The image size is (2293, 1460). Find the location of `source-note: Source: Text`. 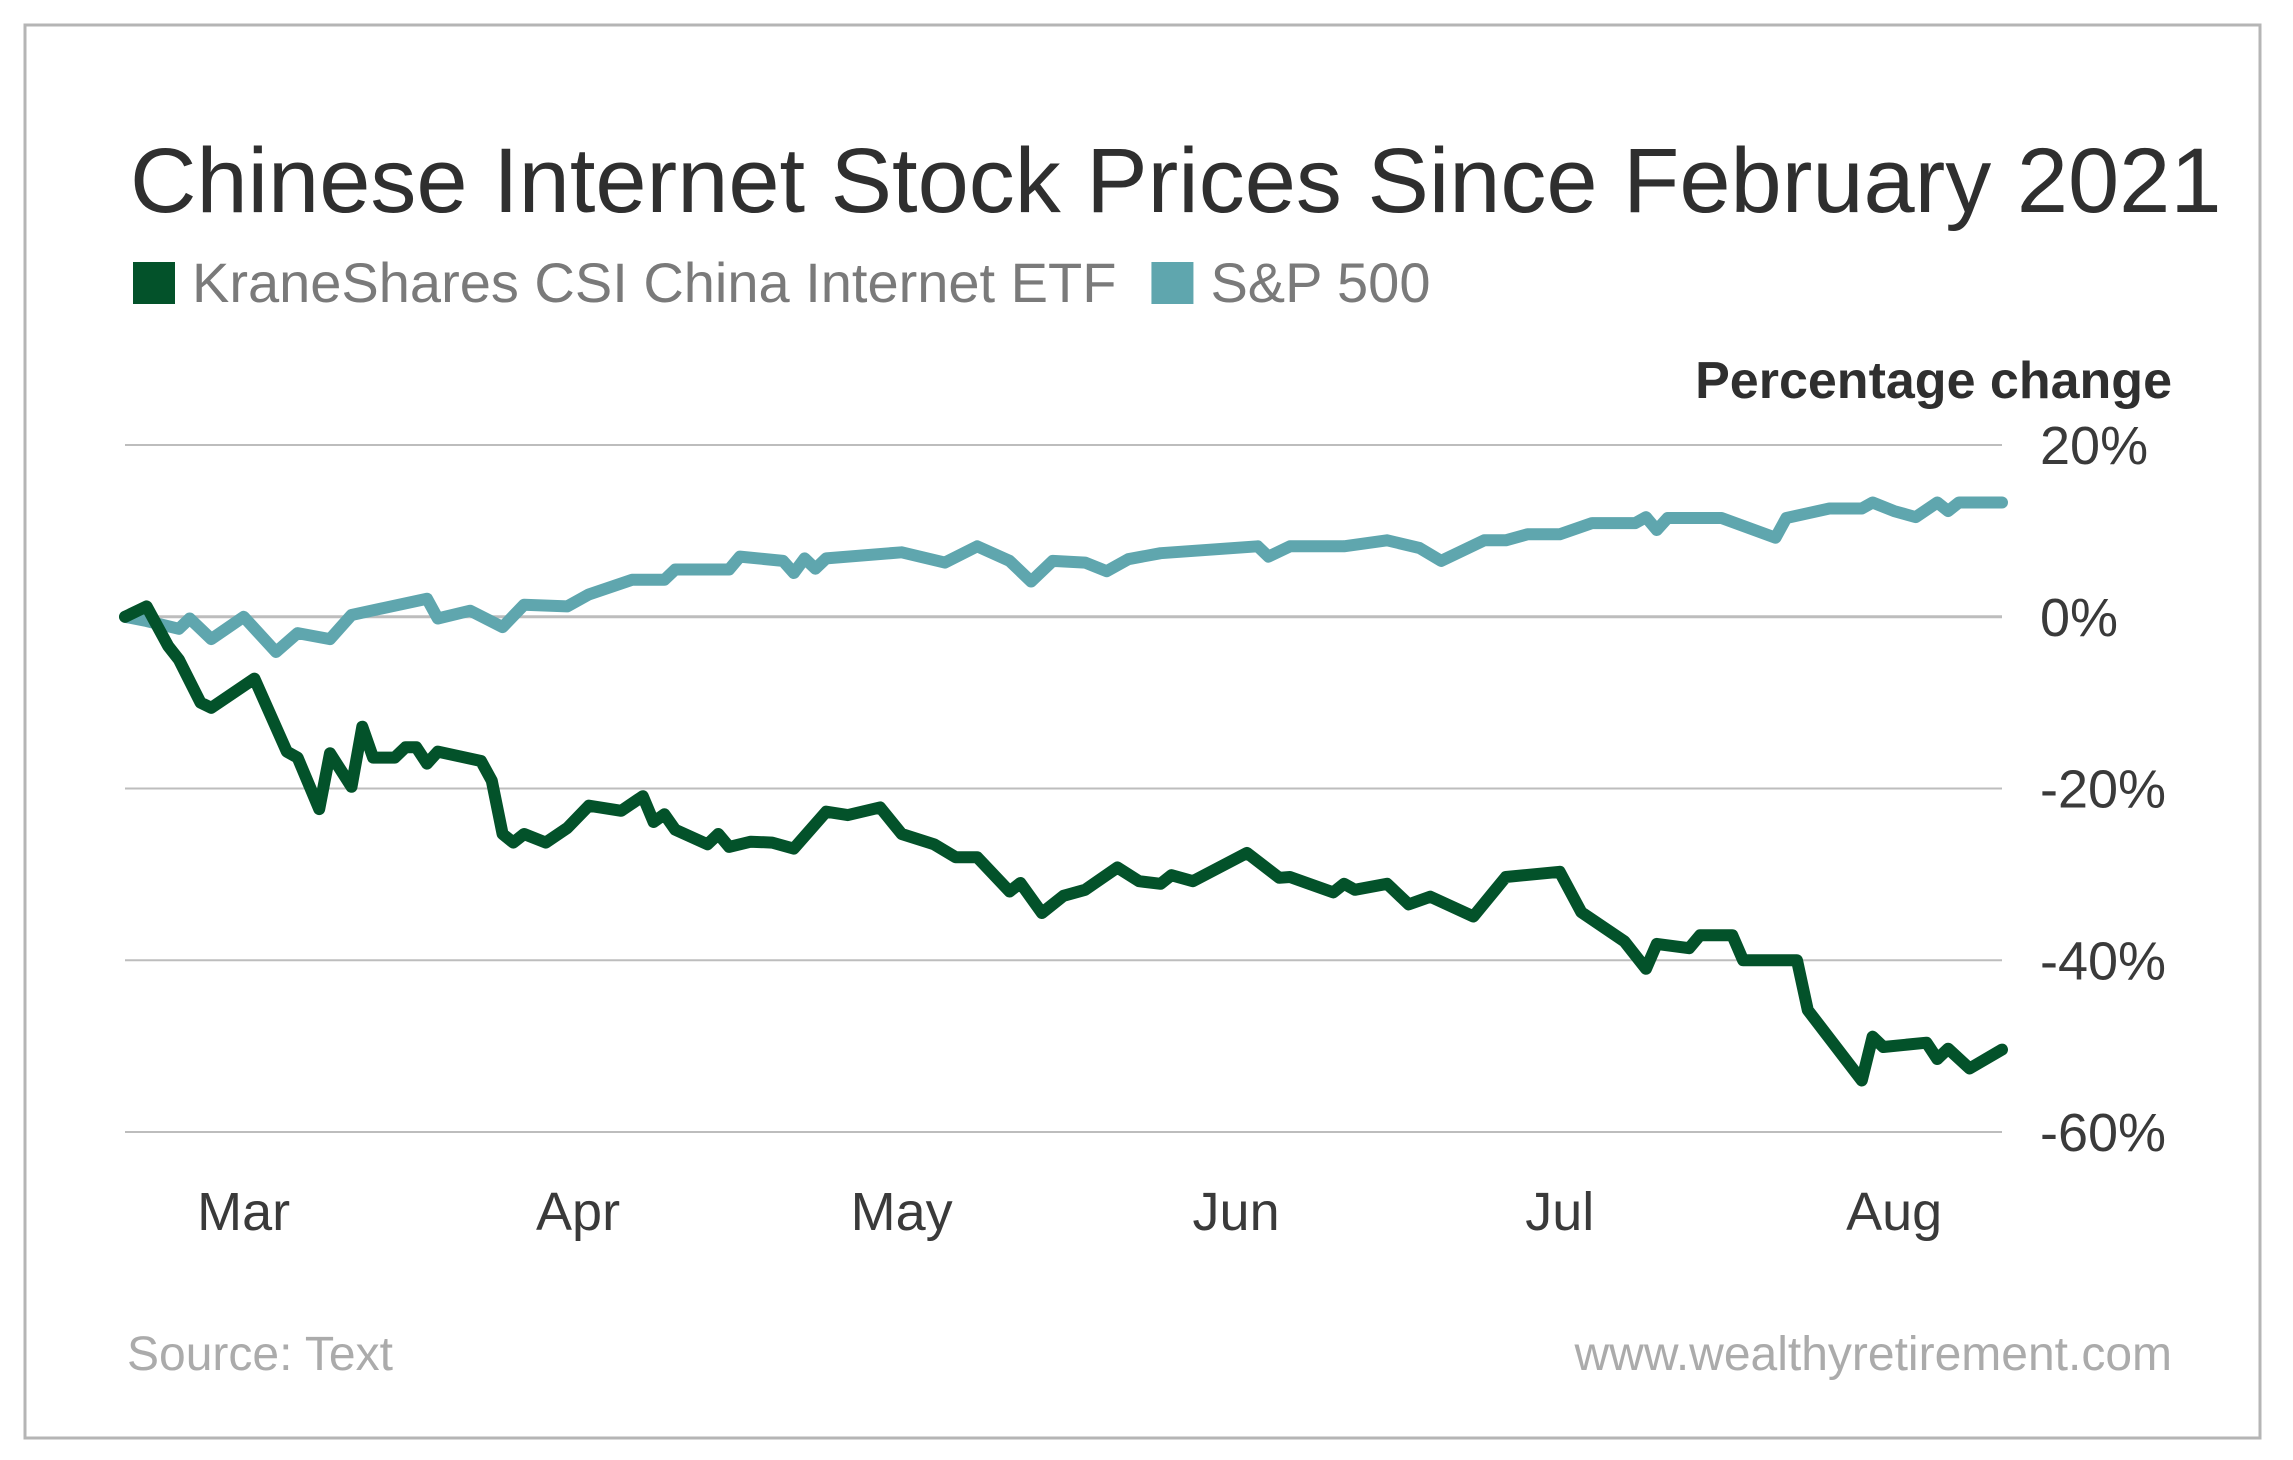

source-note: Source: Text is located at coordinates (260, 1354).